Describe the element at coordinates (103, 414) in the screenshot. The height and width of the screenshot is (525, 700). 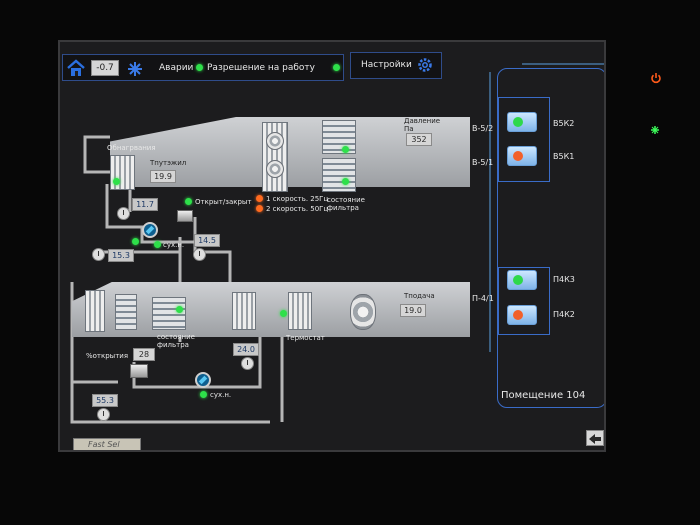
I see `exhaust-water-temp-low-gauge` at that location.